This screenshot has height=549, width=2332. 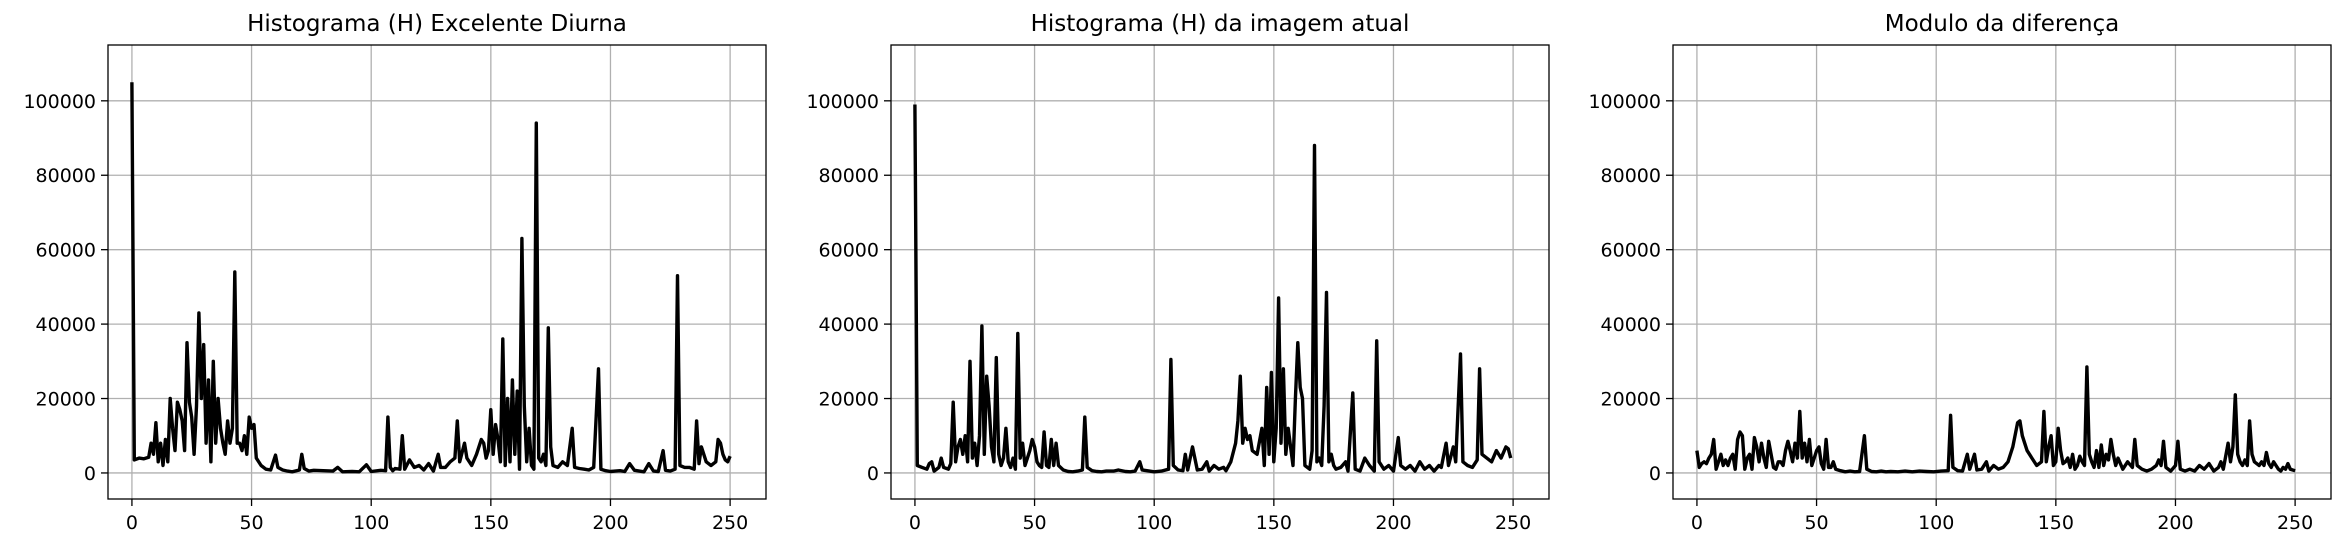 I want to click on chart-title: Histograma (H) da imagem atual, so click(x=1220, y=24).